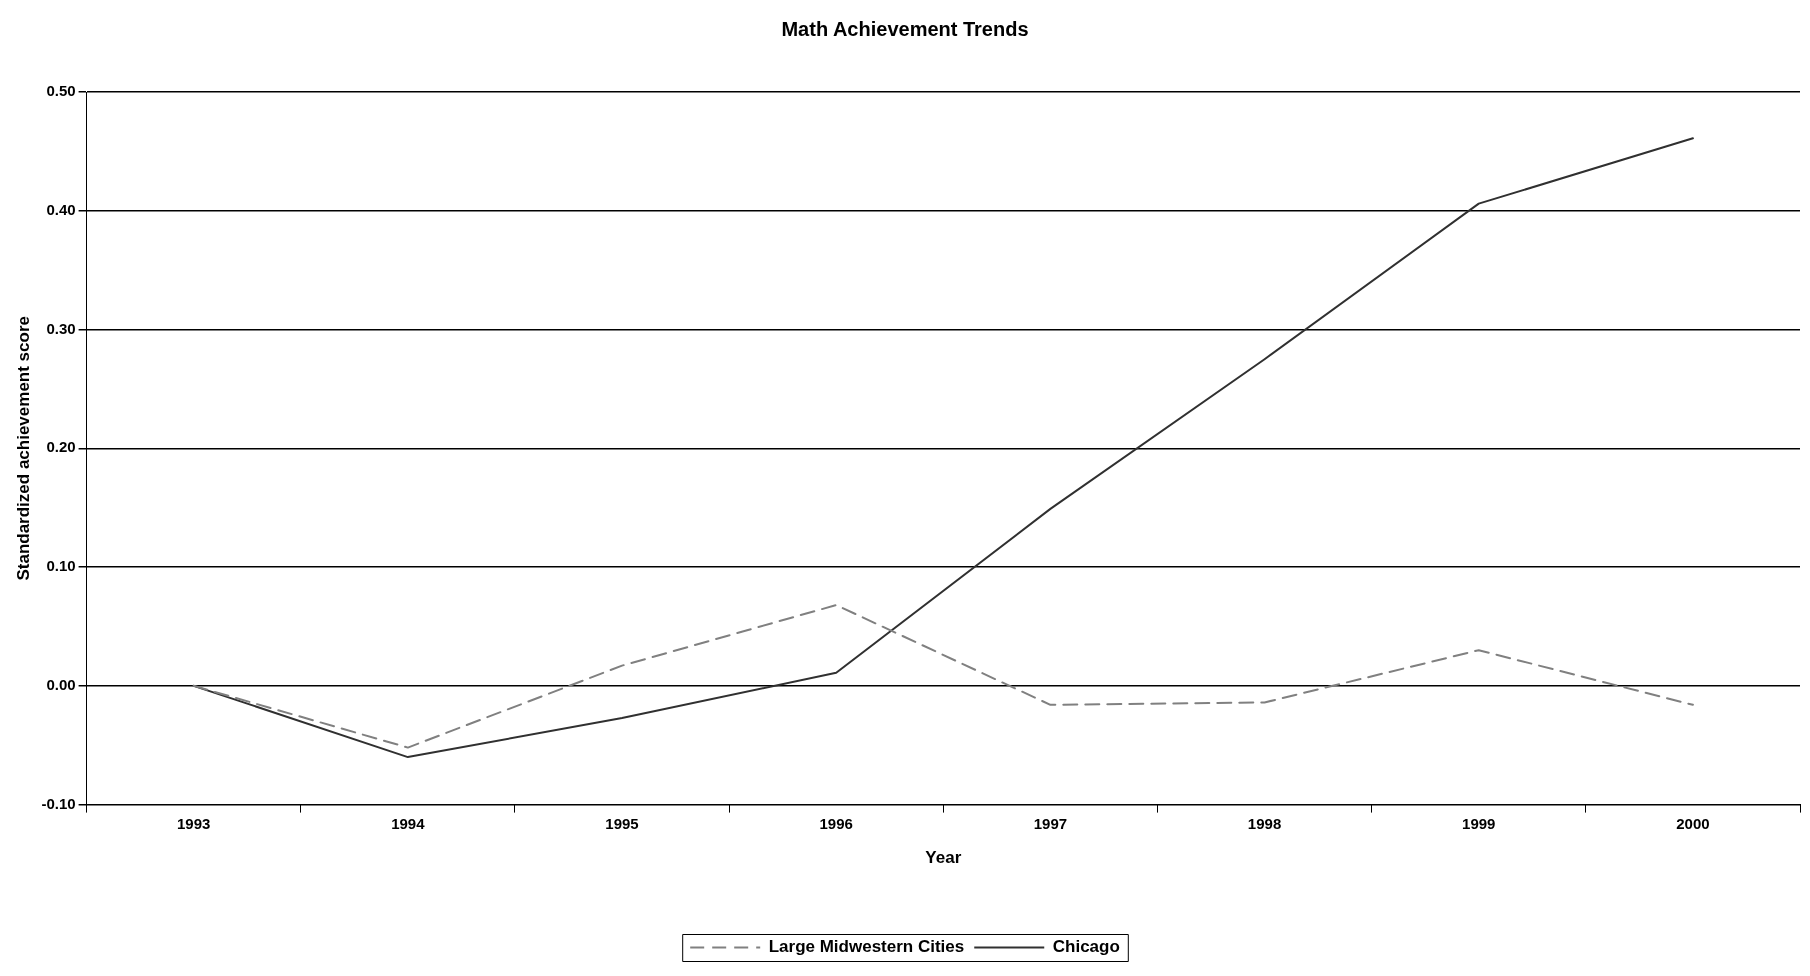 The image size is (1810, 976). I want to click on x-tick-label: 1999, so click(1479, 823).